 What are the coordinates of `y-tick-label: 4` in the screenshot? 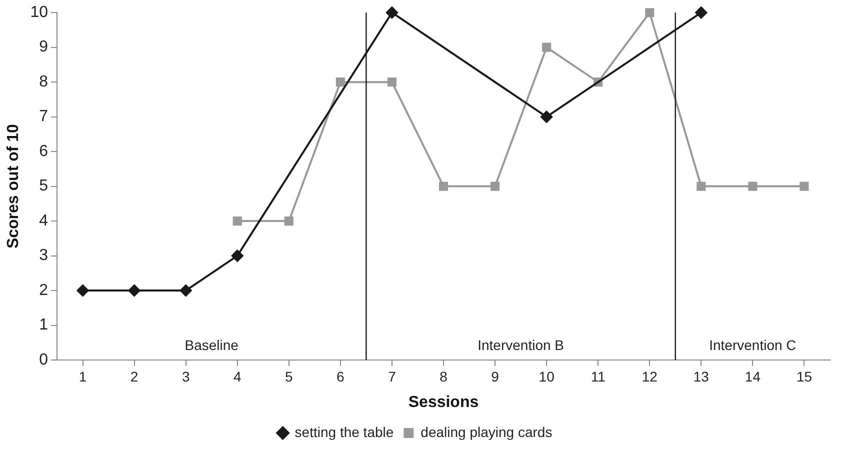 It's located at (43, 221).